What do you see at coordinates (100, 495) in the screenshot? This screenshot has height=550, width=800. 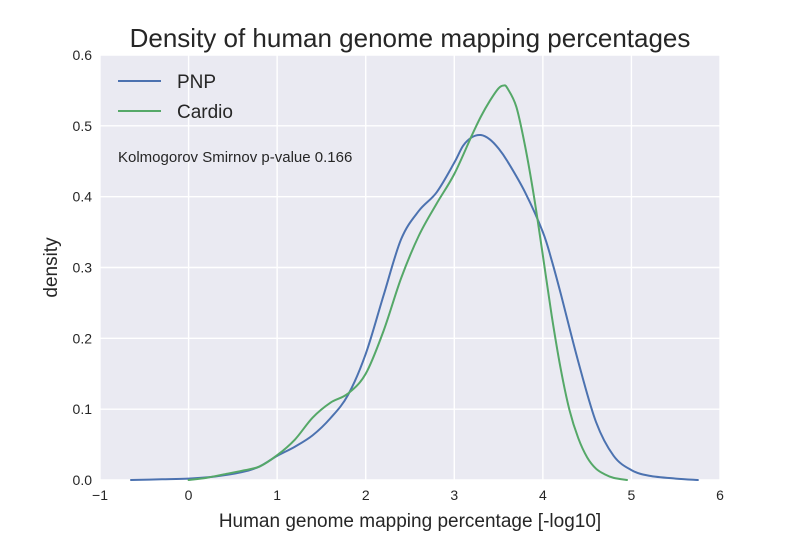 I see `x-tick-label: −1` at bounding box center [100, 495].